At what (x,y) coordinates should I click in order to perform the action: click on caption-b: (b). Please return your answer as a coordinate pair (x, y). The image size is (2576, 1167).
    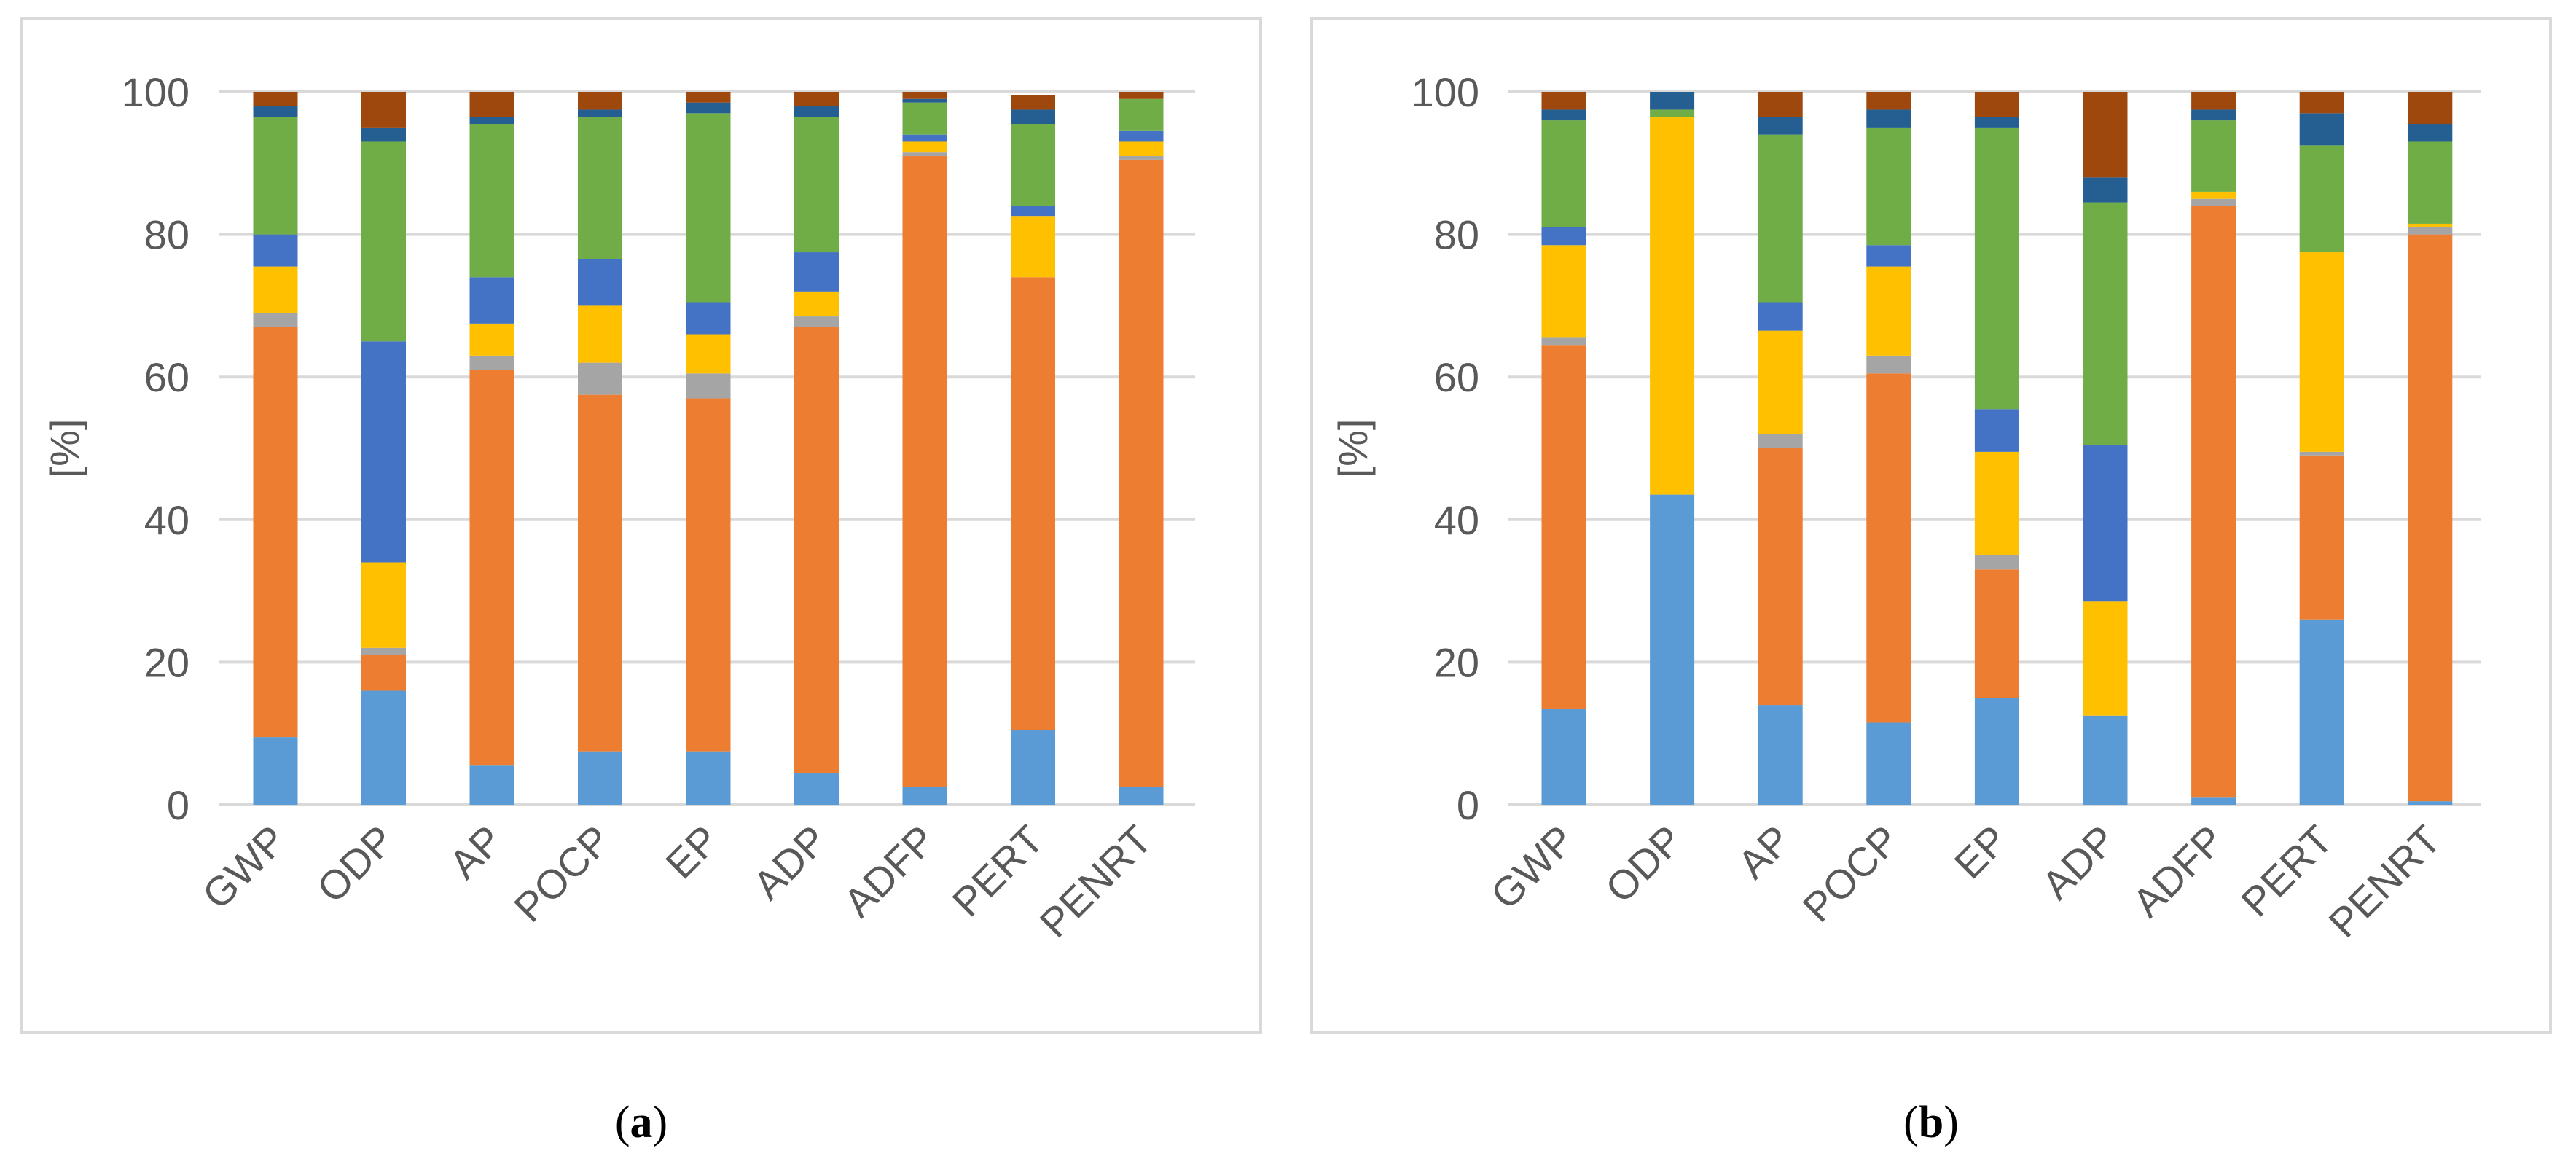
    Looking at the image, I should click on (1931, 1122).